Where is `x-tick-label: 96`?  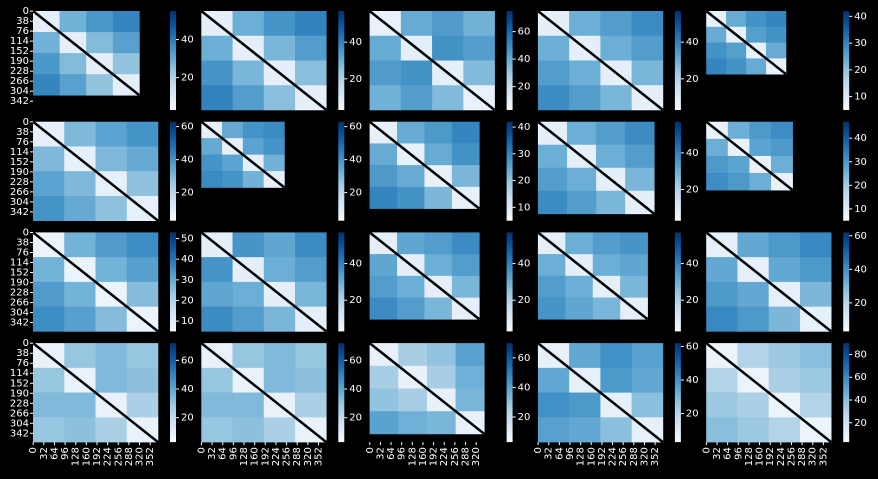 x-tick-label: 96 is located at coordinates (570, 453).